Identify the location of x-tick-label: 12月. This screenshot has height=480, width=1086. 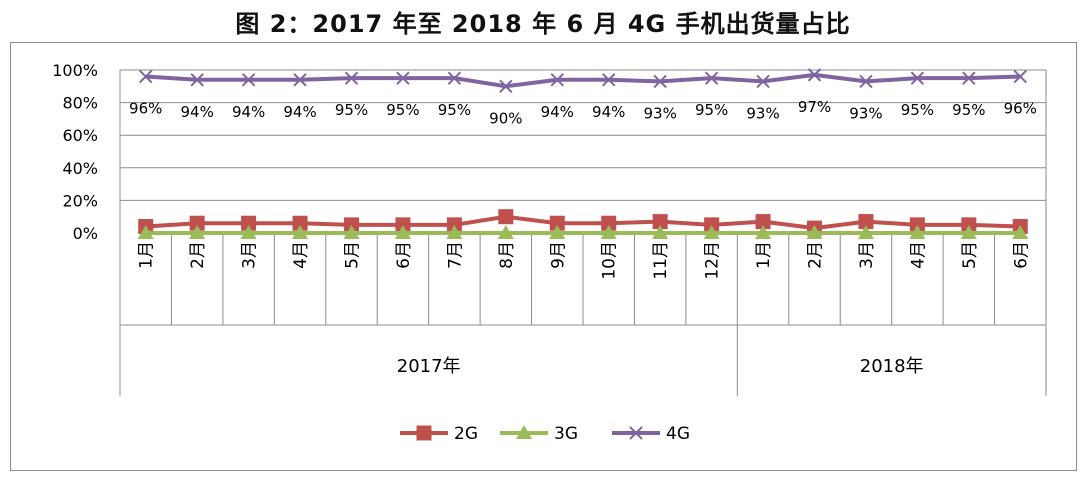
(713, 260).